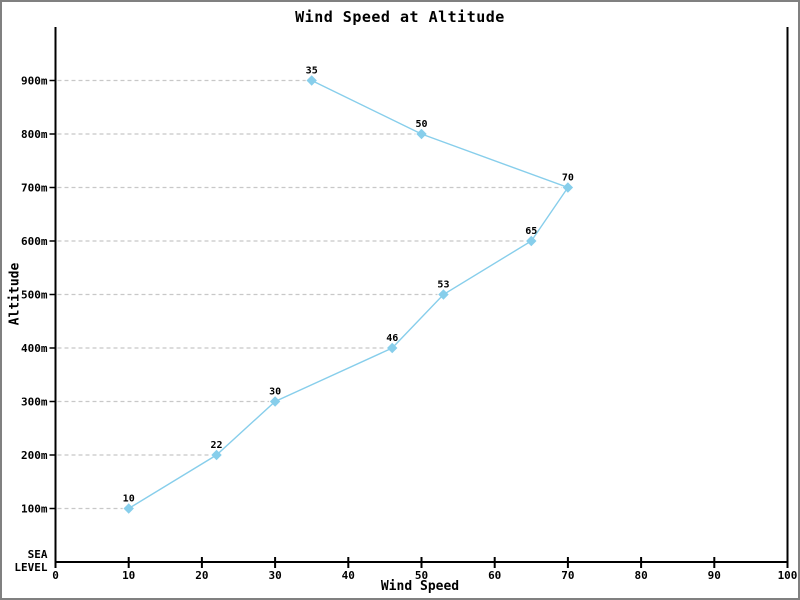  What do you see at coordinates (275, 392) in the screenshot?
I see `data-point-label: 30` at bounding box center [275, 392].